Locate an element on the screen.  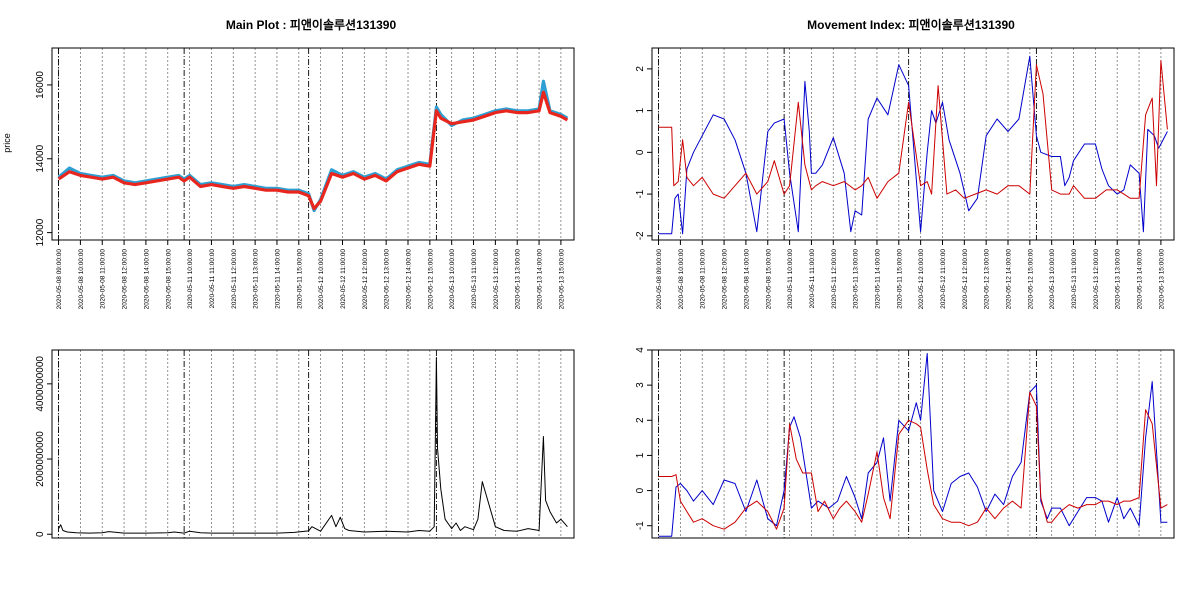
y-tick-label: 12000 is located at coordinates (40, 232).